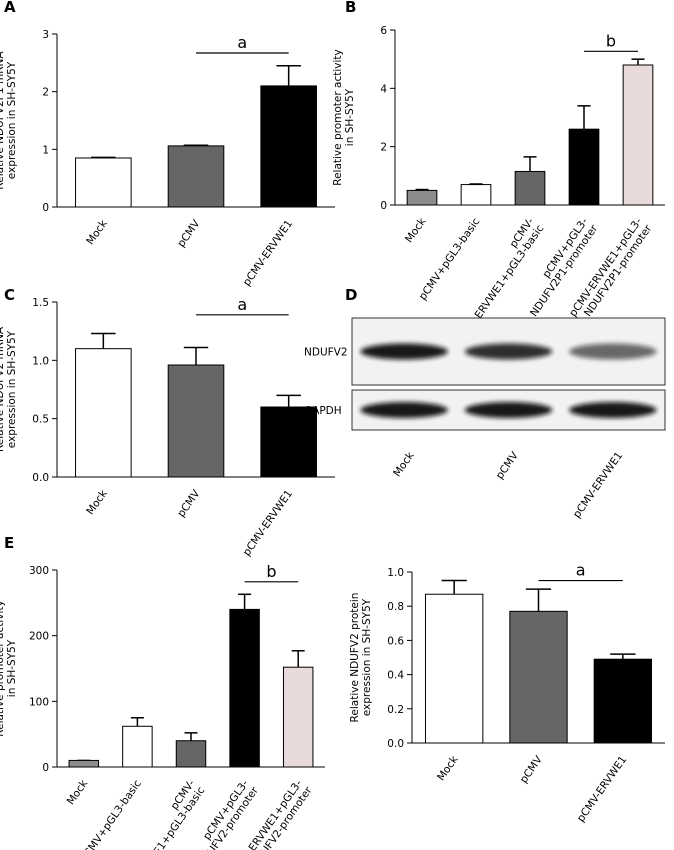  What do you see at coordinates (326, 353) in the screenshot?
I see `blot-row-label: NDUFV2` at bounding box center [326, 353].